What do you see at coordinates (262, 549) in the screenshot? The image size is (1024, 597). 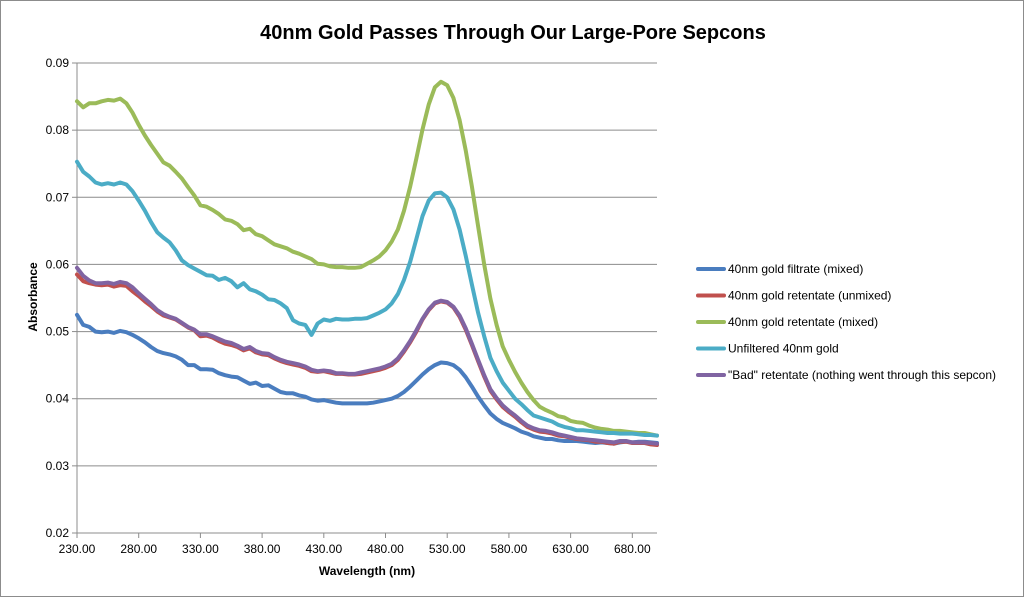 I see `x-tick-label: 380.00` at bounding box center [262, 549].